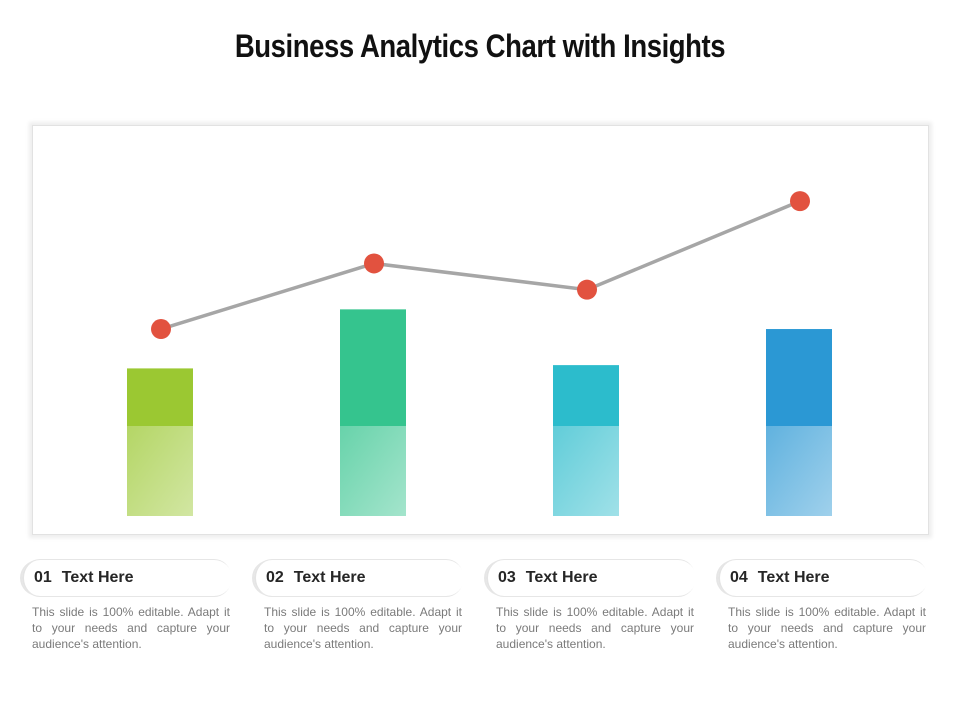  What do you see at coordinates (329, 577) in the screenshot?
I see `insight-label-2: Text Here` at bounding box center [329, 577].